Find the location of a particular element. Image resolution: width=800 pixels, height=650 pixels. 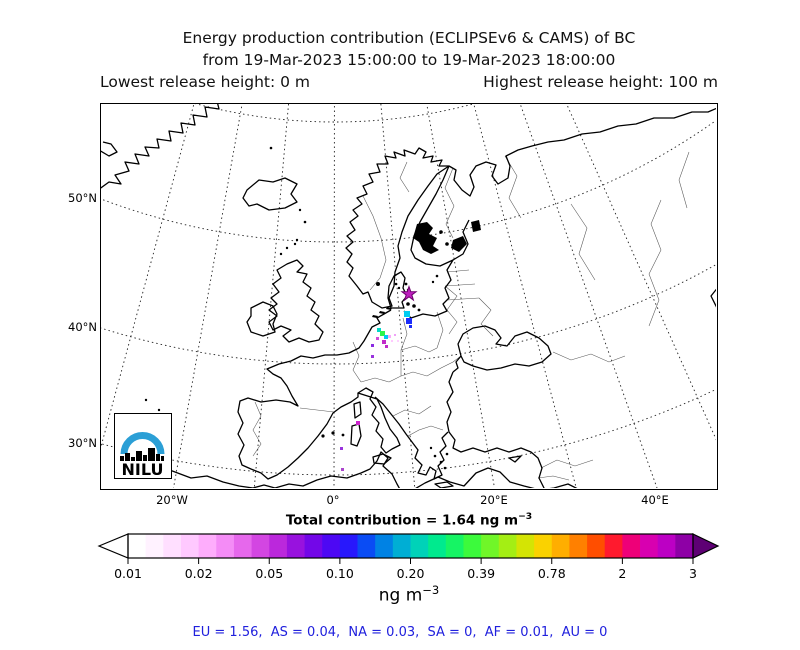

lon-tick-label: 0° is located at coordinates (333, 500).